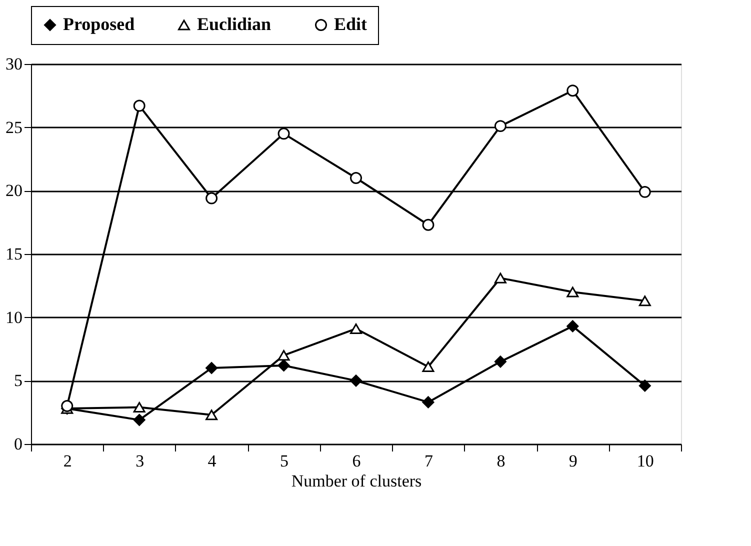 This screenshot has height=546, width=751. I want to click on x-tick-label: 10, so click(645, 461).